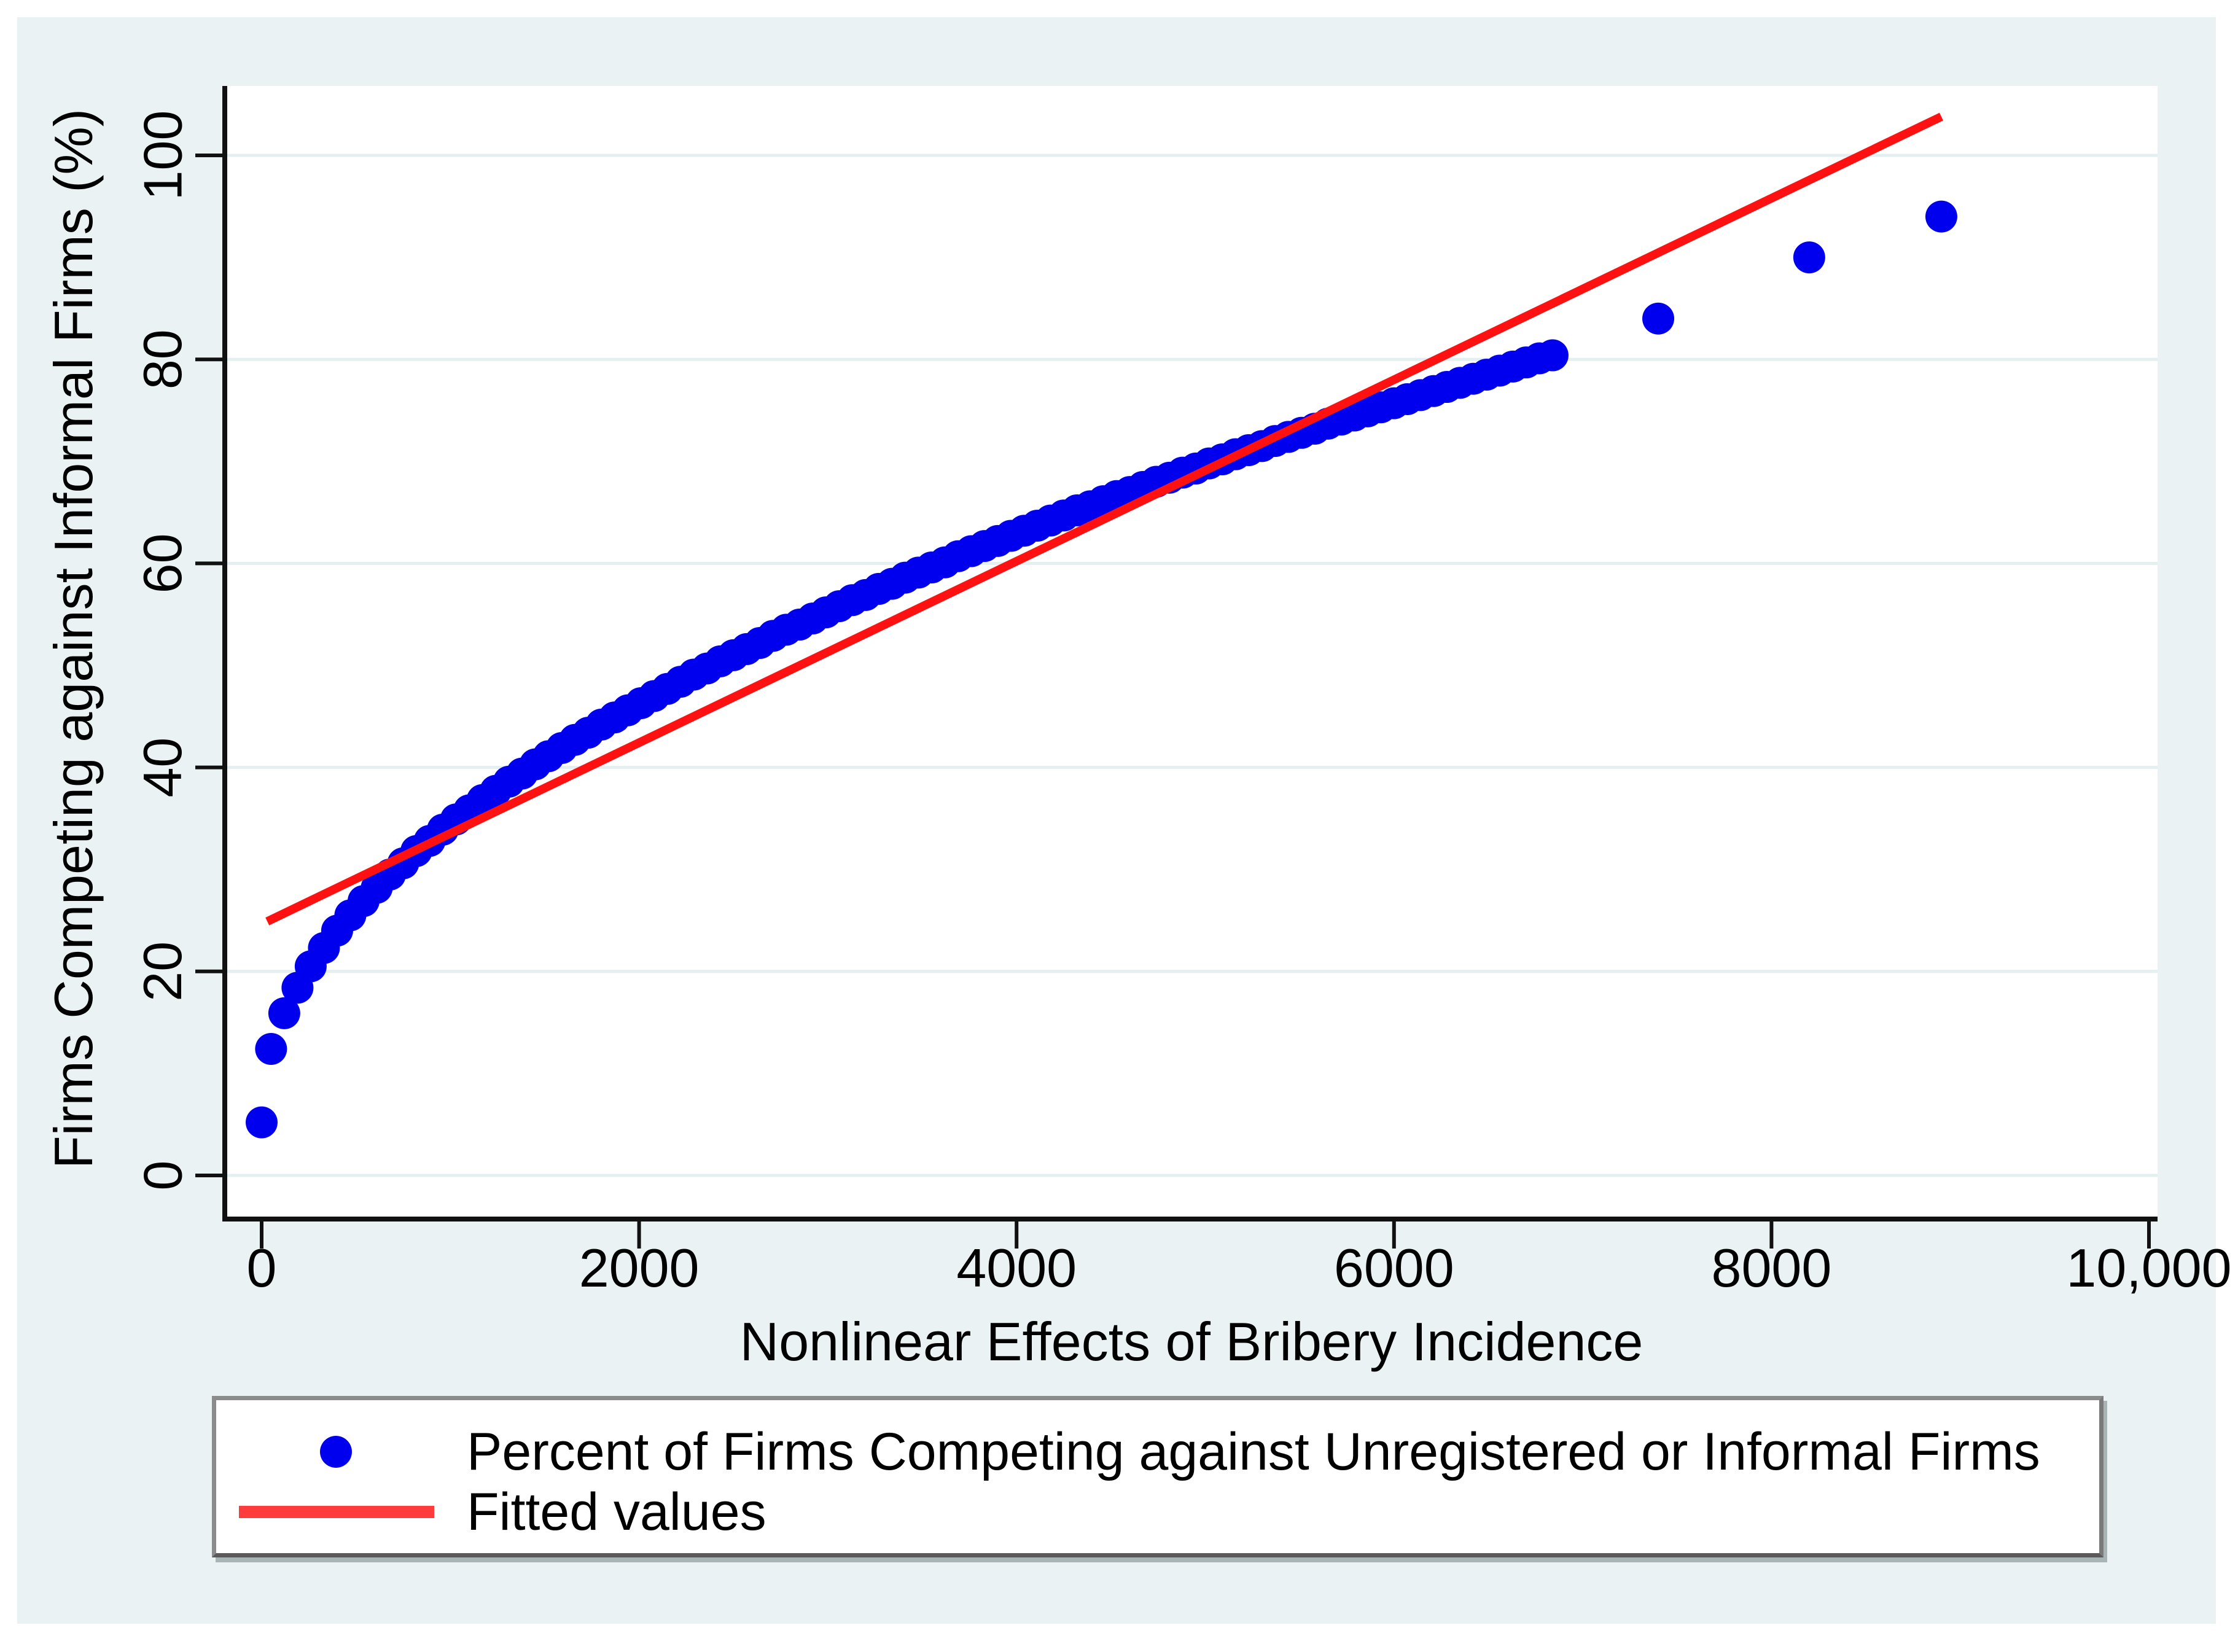 The image size is (2238, 1652). I want to click on x-axis-title: Nonlinear Effects of Bribery Incidence, so click(1191, 1342).